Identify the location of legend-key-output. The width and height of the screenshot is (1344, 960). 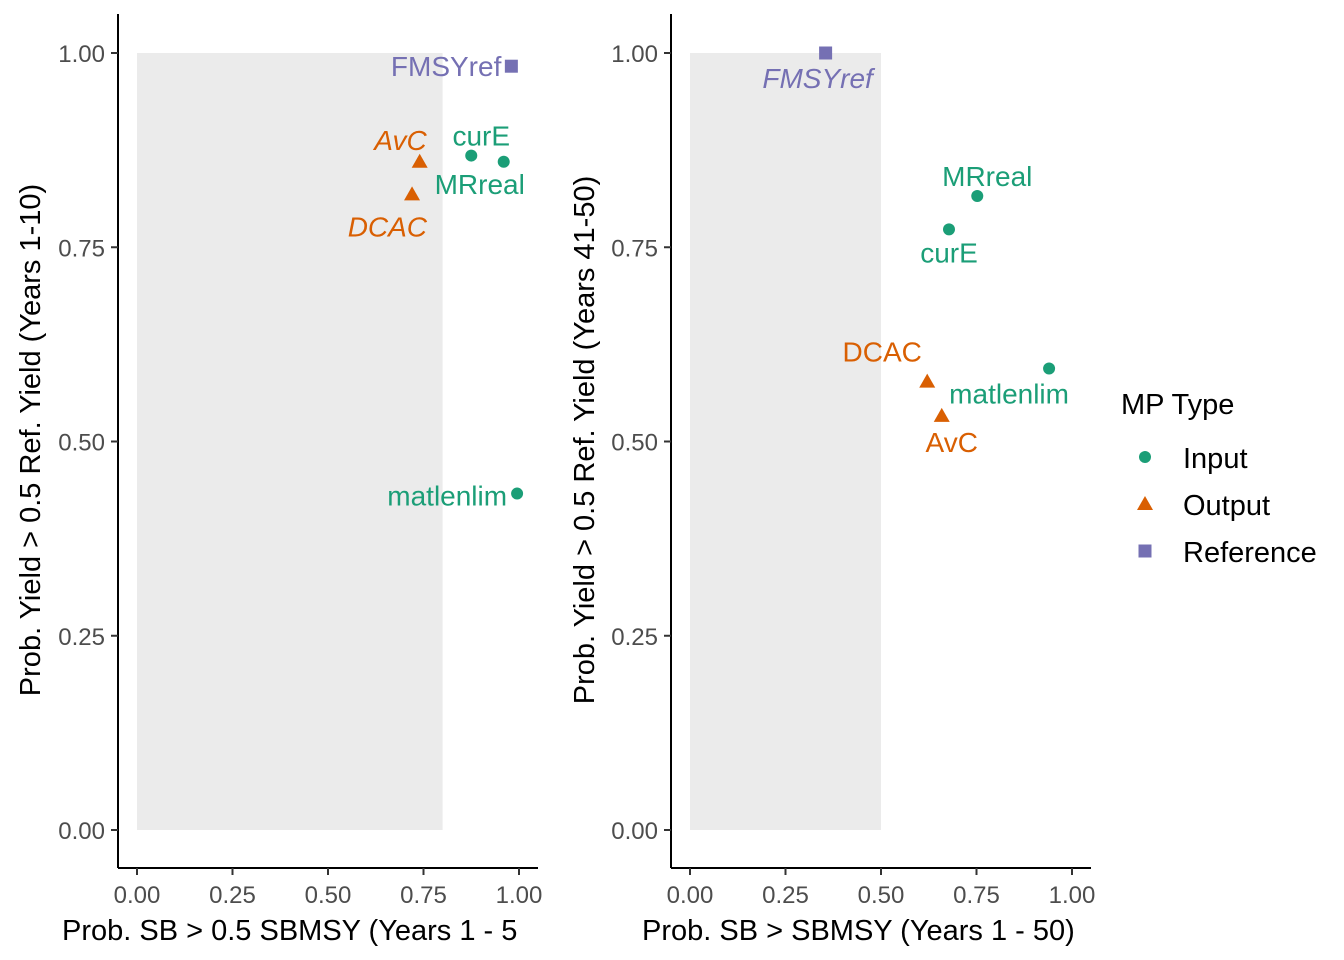
(1145, 503).